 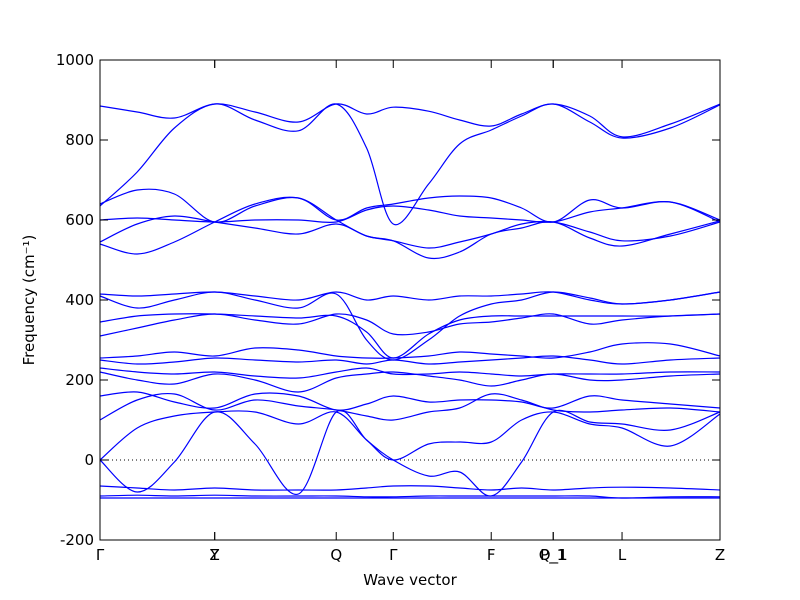 What do you see at coordinates (79, 140) in the screenshot?
I see `y-tick-label: 800` at bounding box center [79, 140].